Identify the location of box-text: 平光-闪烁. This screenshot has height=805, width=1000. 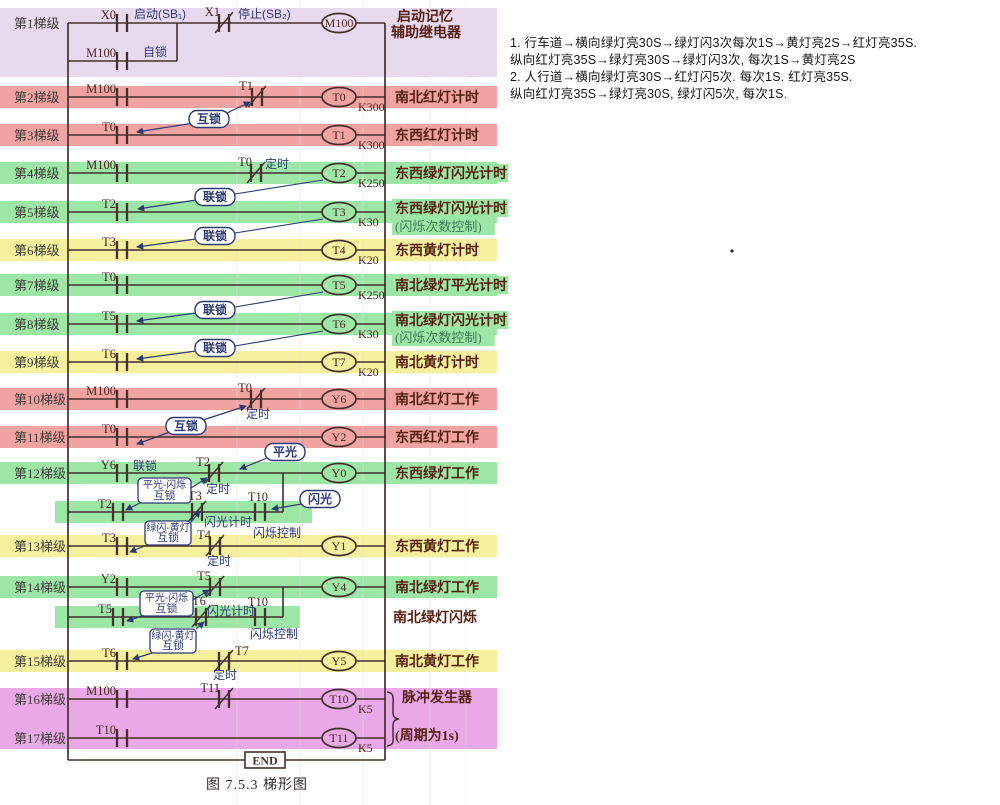
(164, 484).